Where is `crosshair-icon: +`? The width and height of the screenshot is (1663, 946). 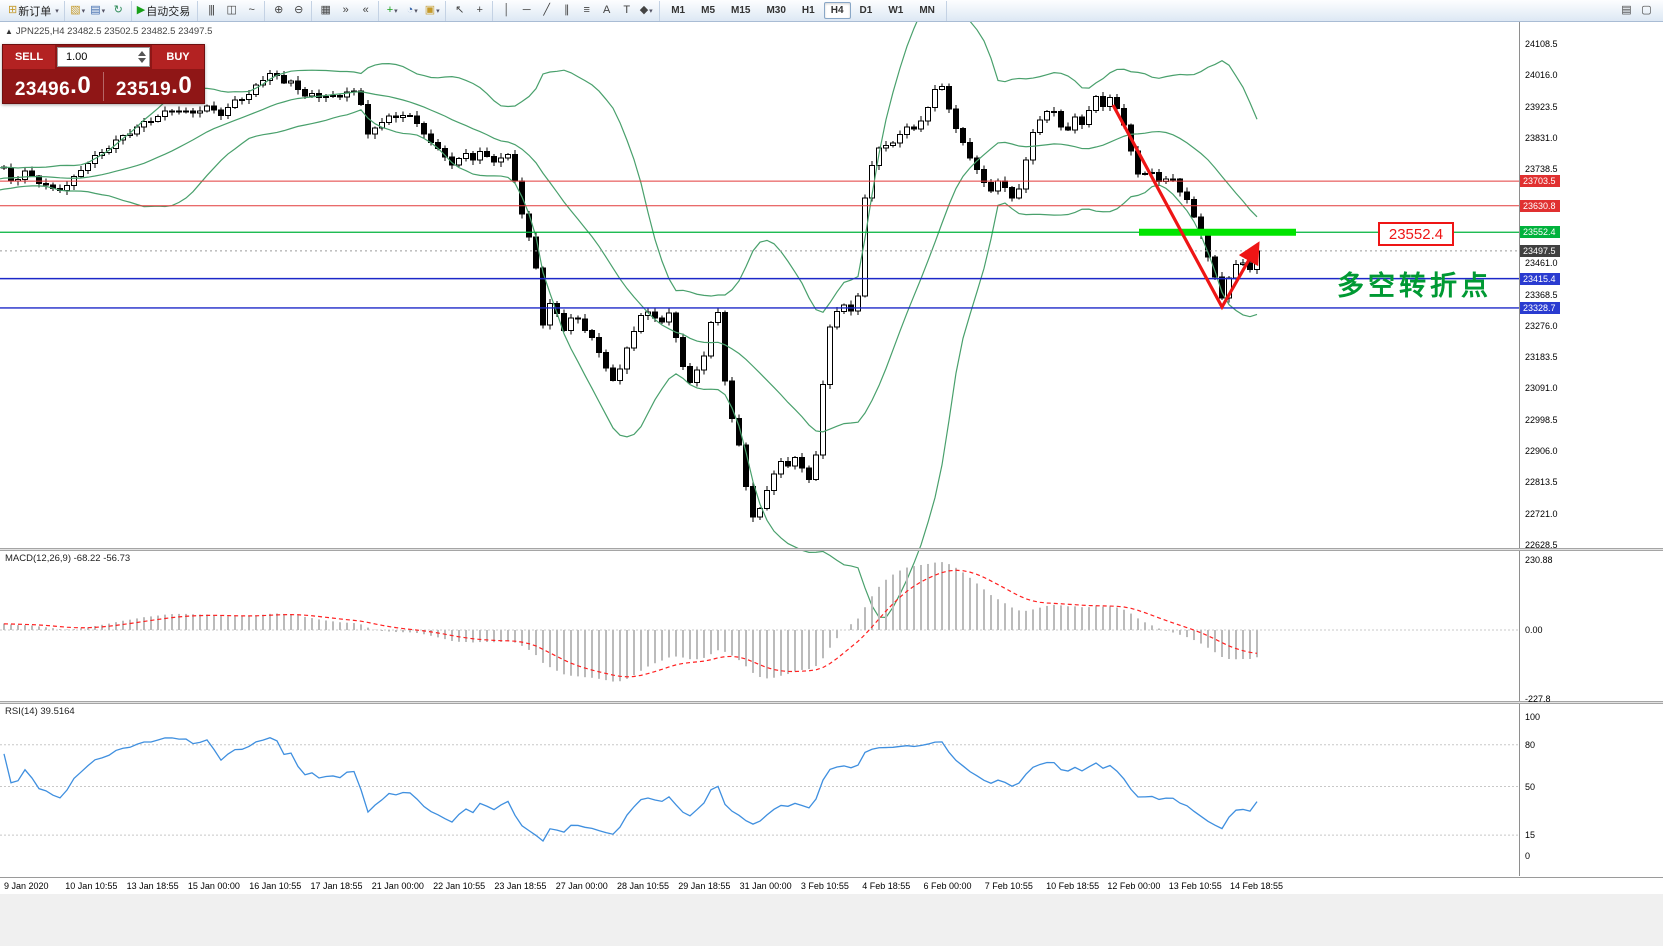 crosshair-icon: + is located at coordinates (479, 10).